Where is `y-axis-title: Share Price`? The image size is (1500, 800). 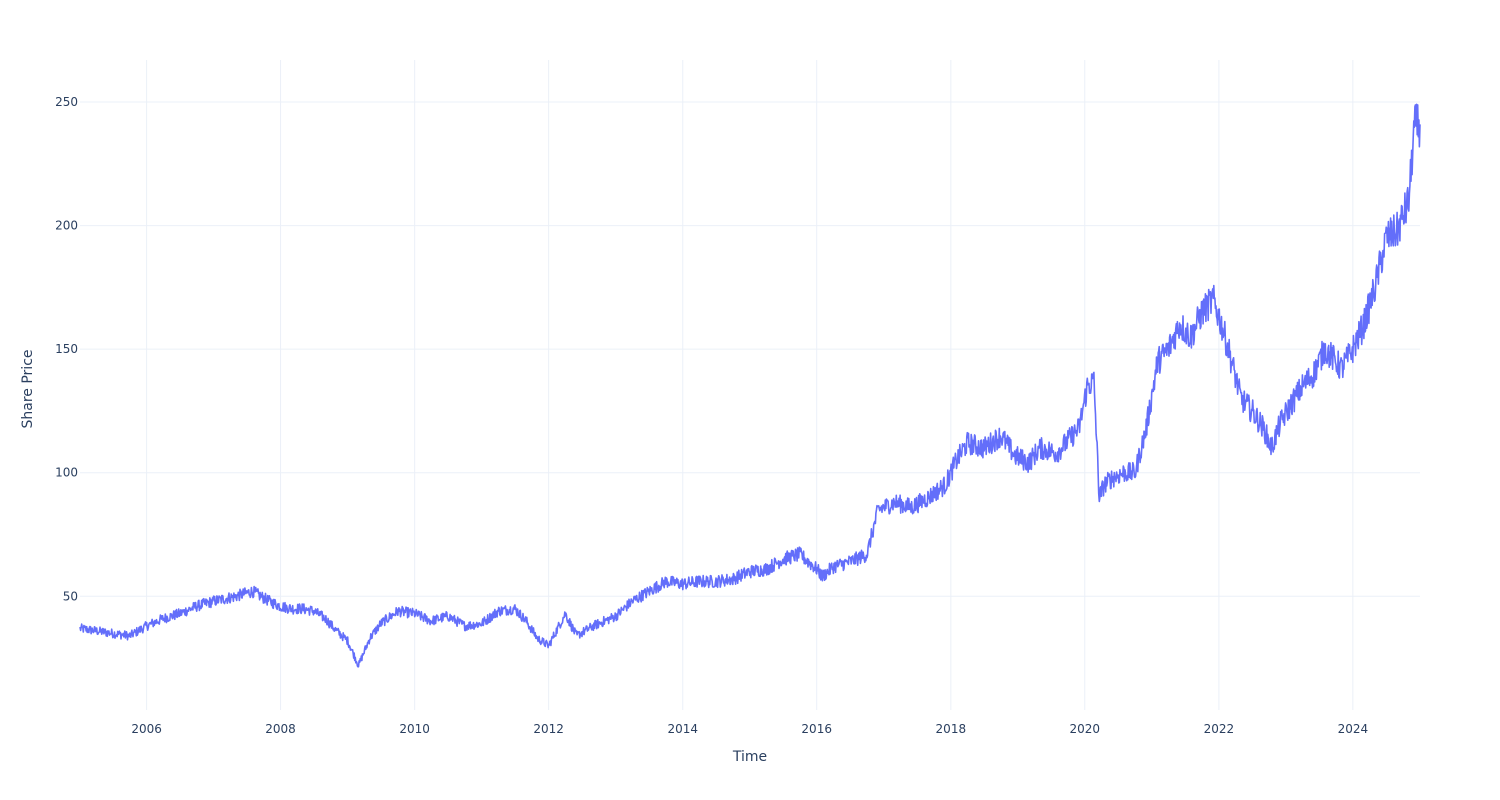 y-axis-title: Share Price is located at coordinates (28, 388).